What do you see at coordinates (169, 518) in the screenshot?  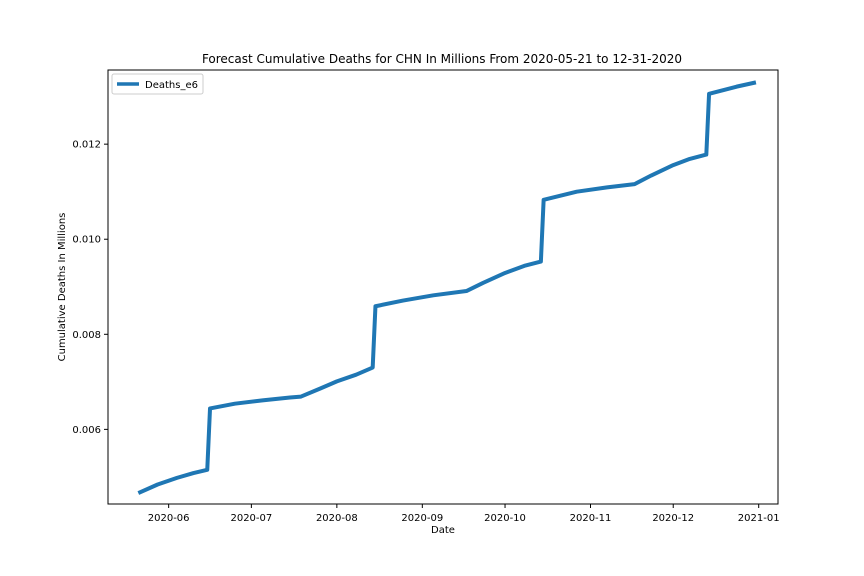 I see `x-tick-label: 2020-06` at bounding box center [169, 518].